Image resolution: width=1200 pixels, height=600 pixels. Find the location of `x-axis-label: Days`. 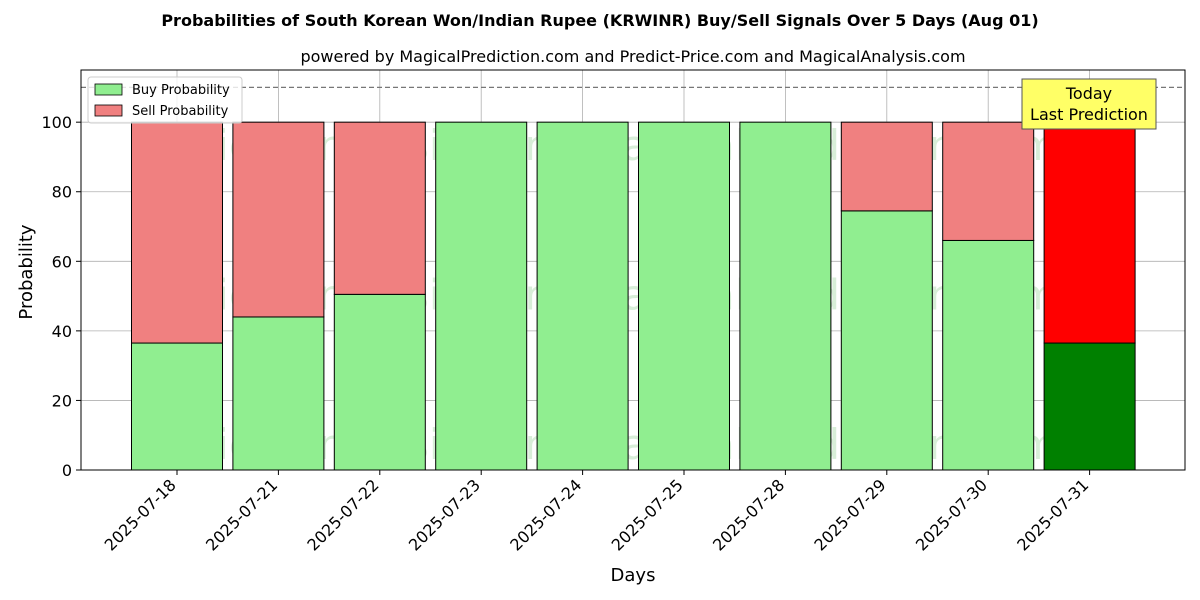

x-axis-label: Days is located at coordinates (633, 575).